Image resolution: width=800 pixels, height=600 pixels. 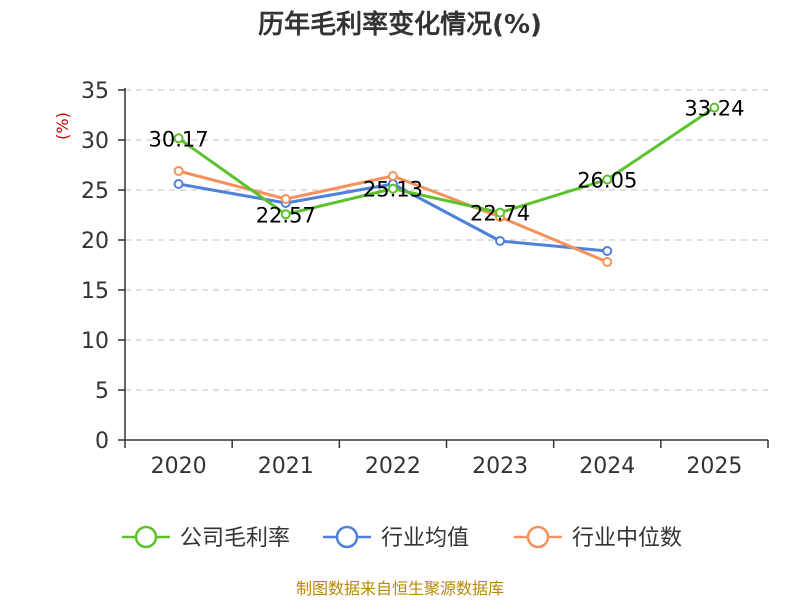 What do you see at coordinates (286, 466) in the screenshot?
I see `x-tick-label-2021: 2021` at bounding box center [286, 466].